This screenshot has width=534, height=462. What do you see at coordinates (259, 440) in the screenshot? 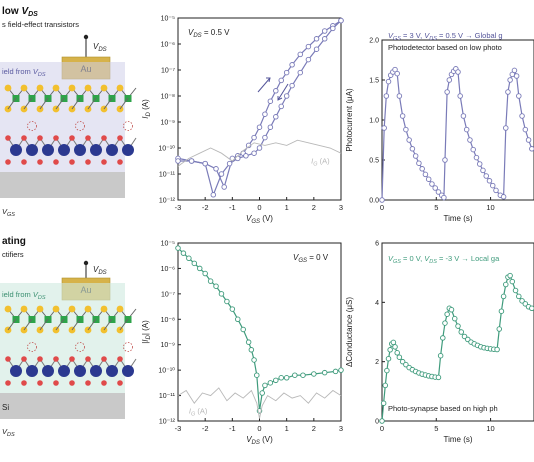
I see `x-axis-label: VDS (V)` at bounding box center [259, 440].